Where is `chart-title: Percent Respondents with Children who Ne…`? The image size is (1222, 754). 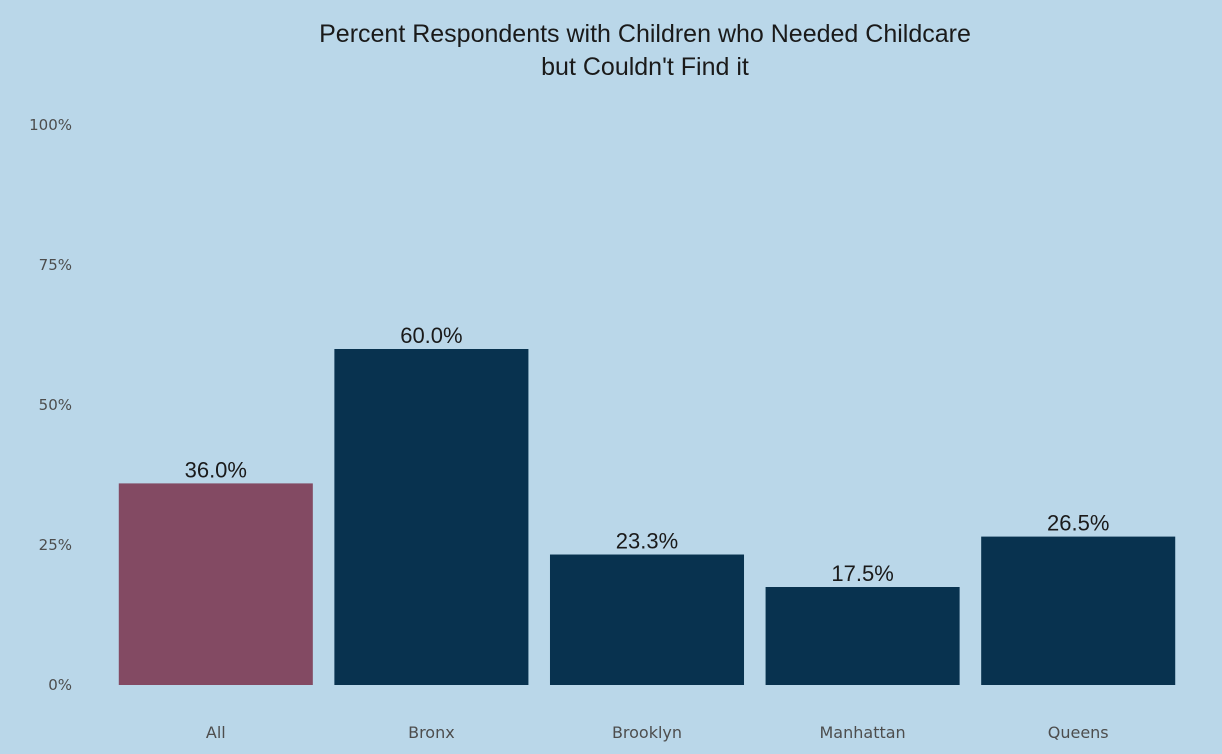
chart-title: Percent Respondents with Children who Ne… is located at coordinates (645, 34).